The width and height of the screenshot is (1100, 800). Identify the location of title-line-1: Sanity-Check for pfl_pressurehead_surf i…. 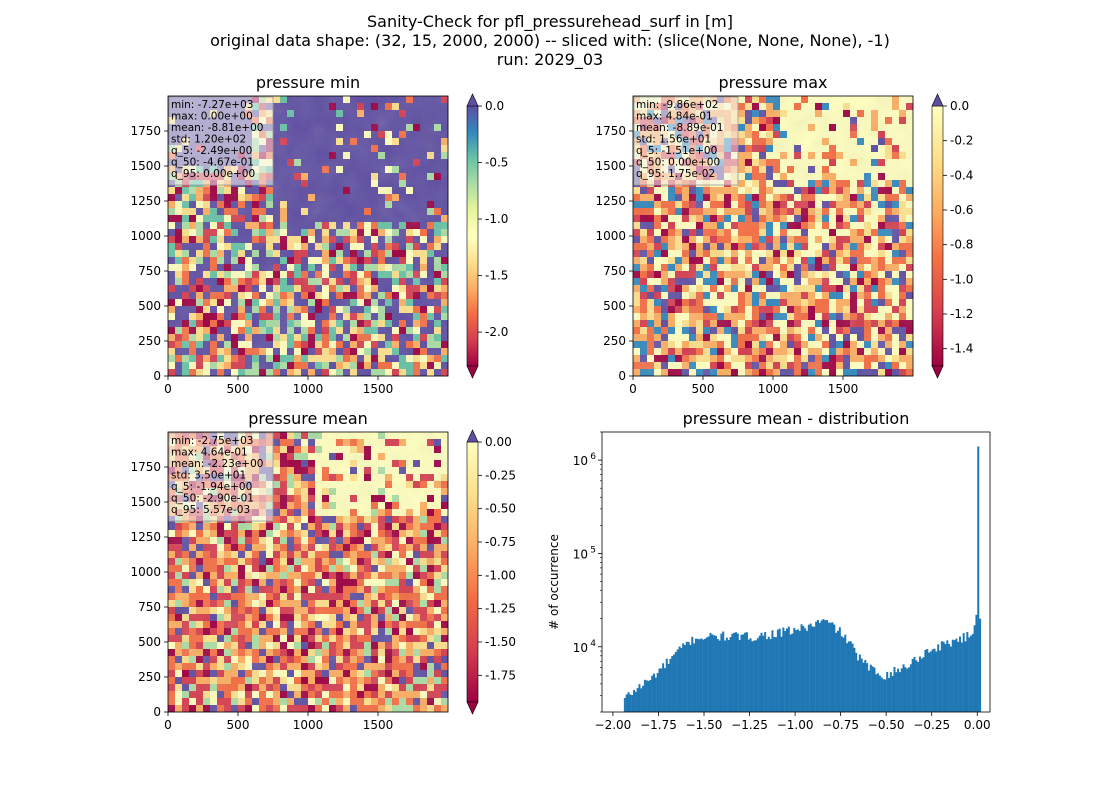
(550, 21).